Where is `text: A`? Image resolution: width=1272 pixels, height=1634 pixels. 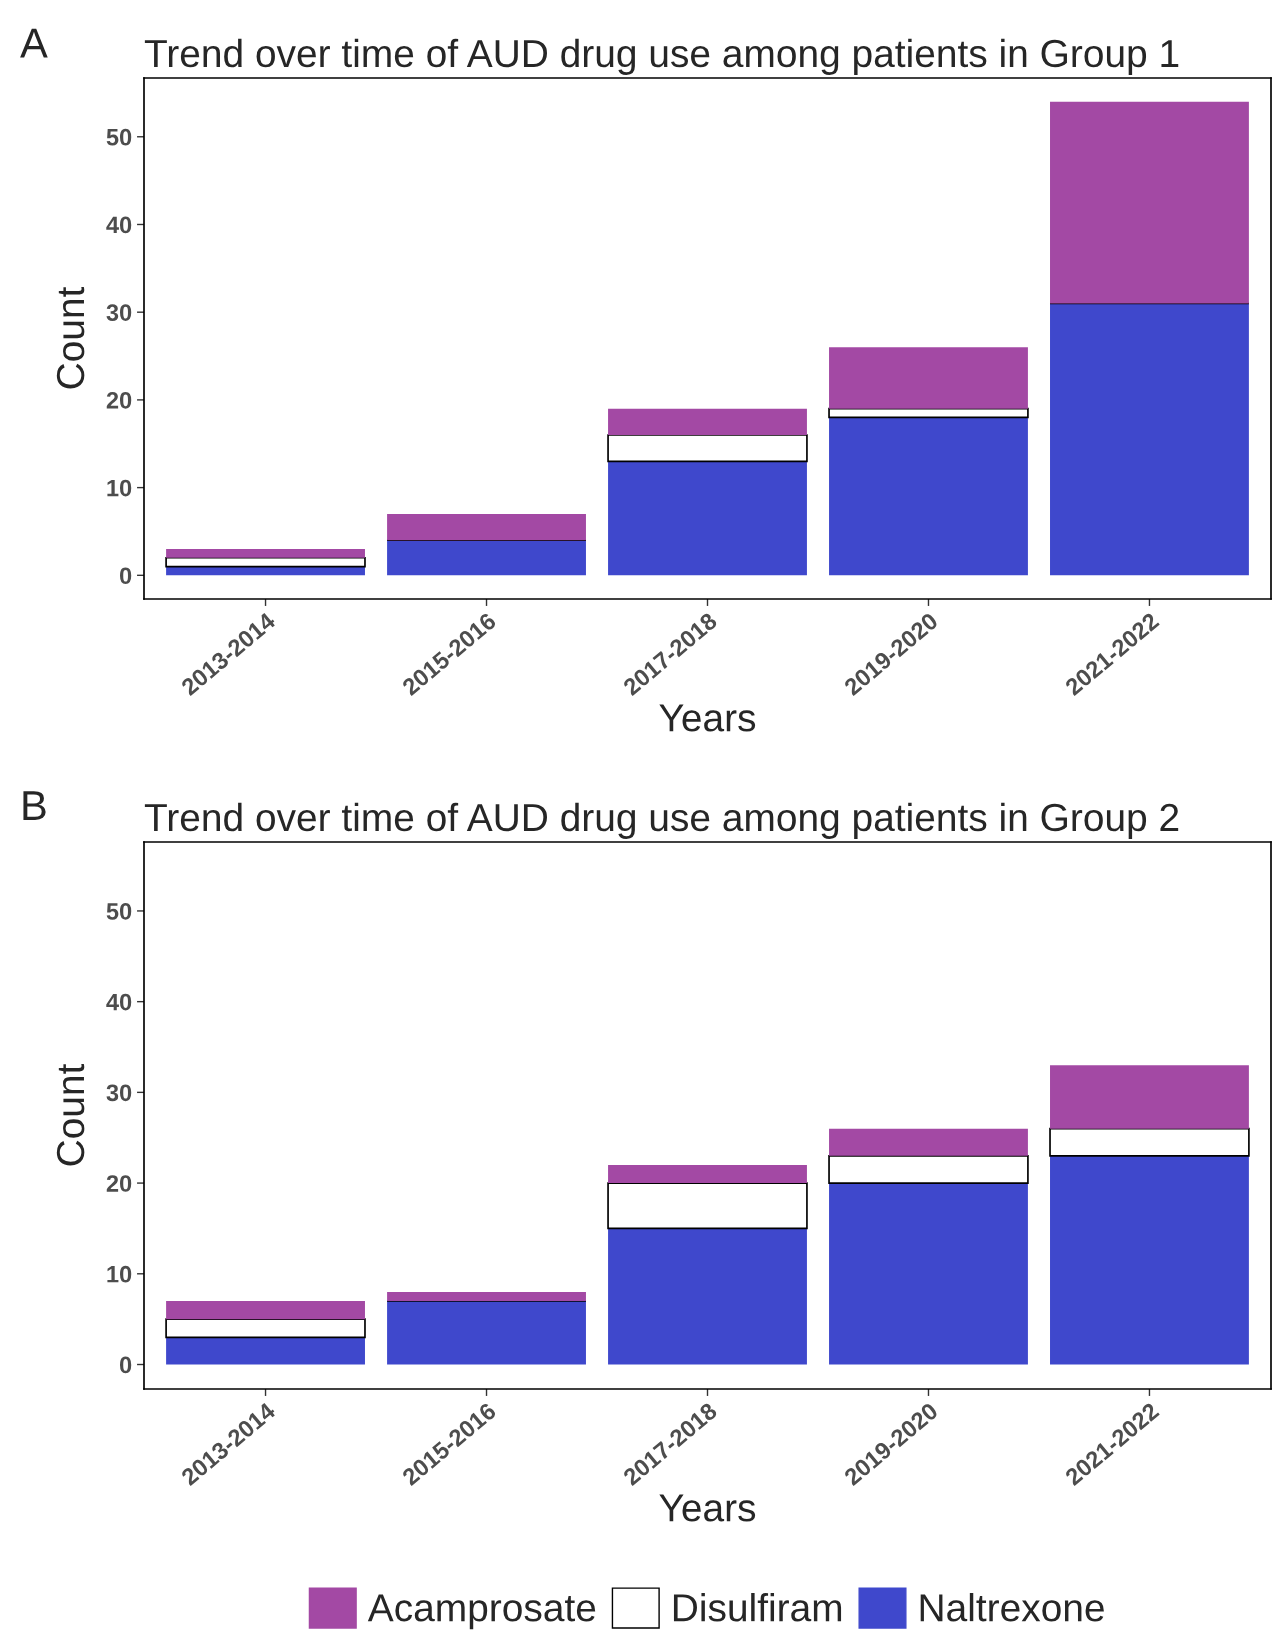
text: A is located at coordinates (34, 43).